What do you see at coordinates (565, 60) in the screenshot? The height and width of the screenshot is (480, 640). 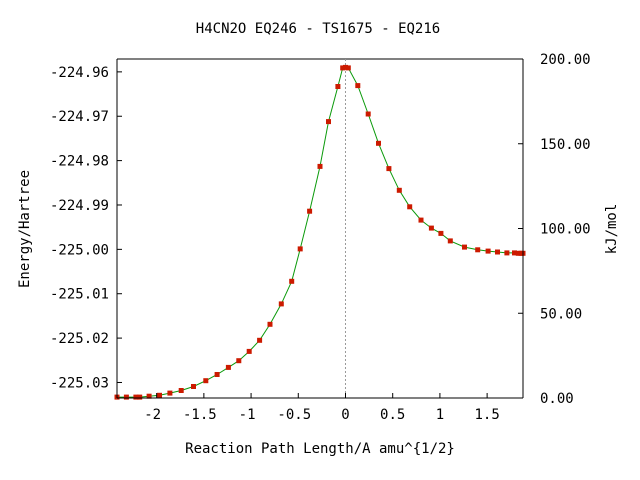 I see `y2-tick-label: 200.00` at bounding box center [565, 60].